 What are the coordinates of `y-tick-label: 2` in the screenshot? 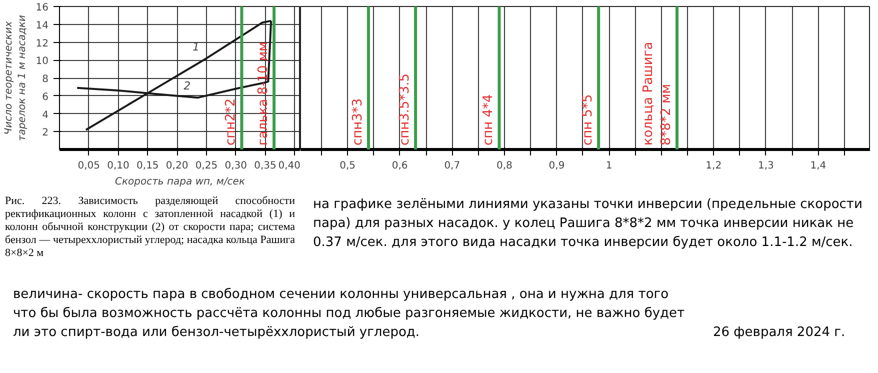 It's located at (45, 133).